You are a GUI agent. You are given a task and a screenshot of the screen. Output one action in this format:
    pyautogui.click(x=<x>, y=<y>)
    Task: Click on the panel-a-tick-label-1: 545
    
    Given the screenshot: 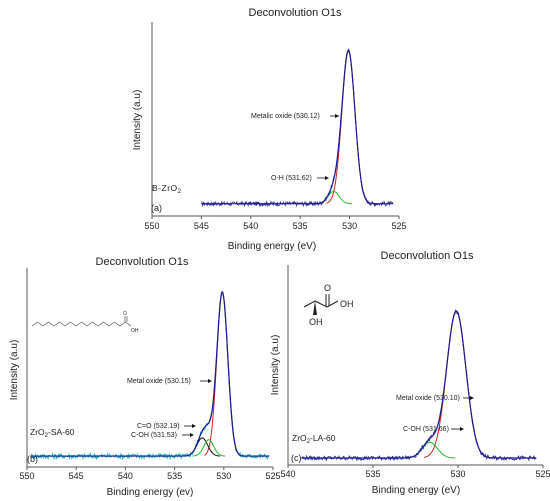 What is the action you would take?
    pyautogui.click(x=201, y=226)
    